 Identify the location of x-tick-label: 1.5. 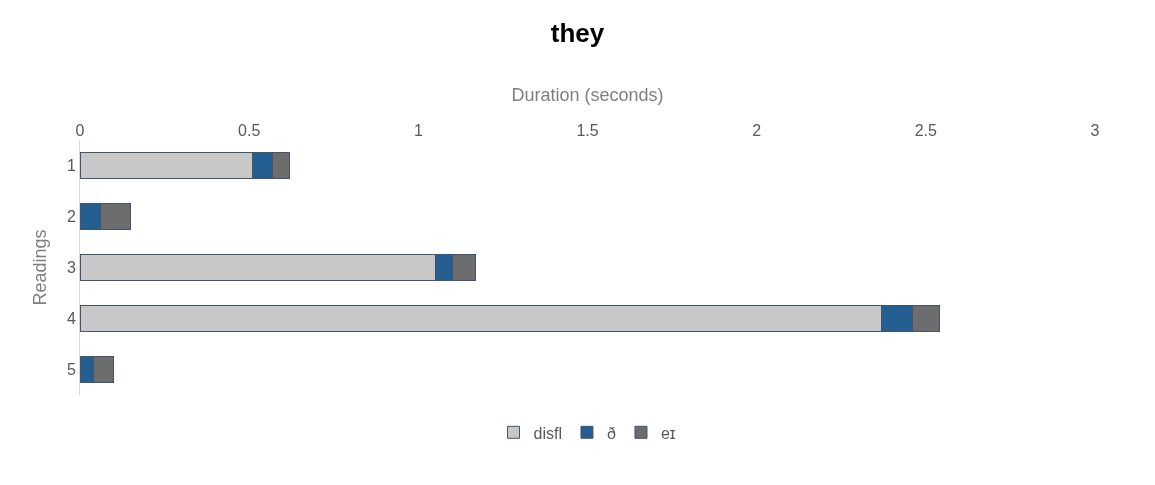
(587, 130).